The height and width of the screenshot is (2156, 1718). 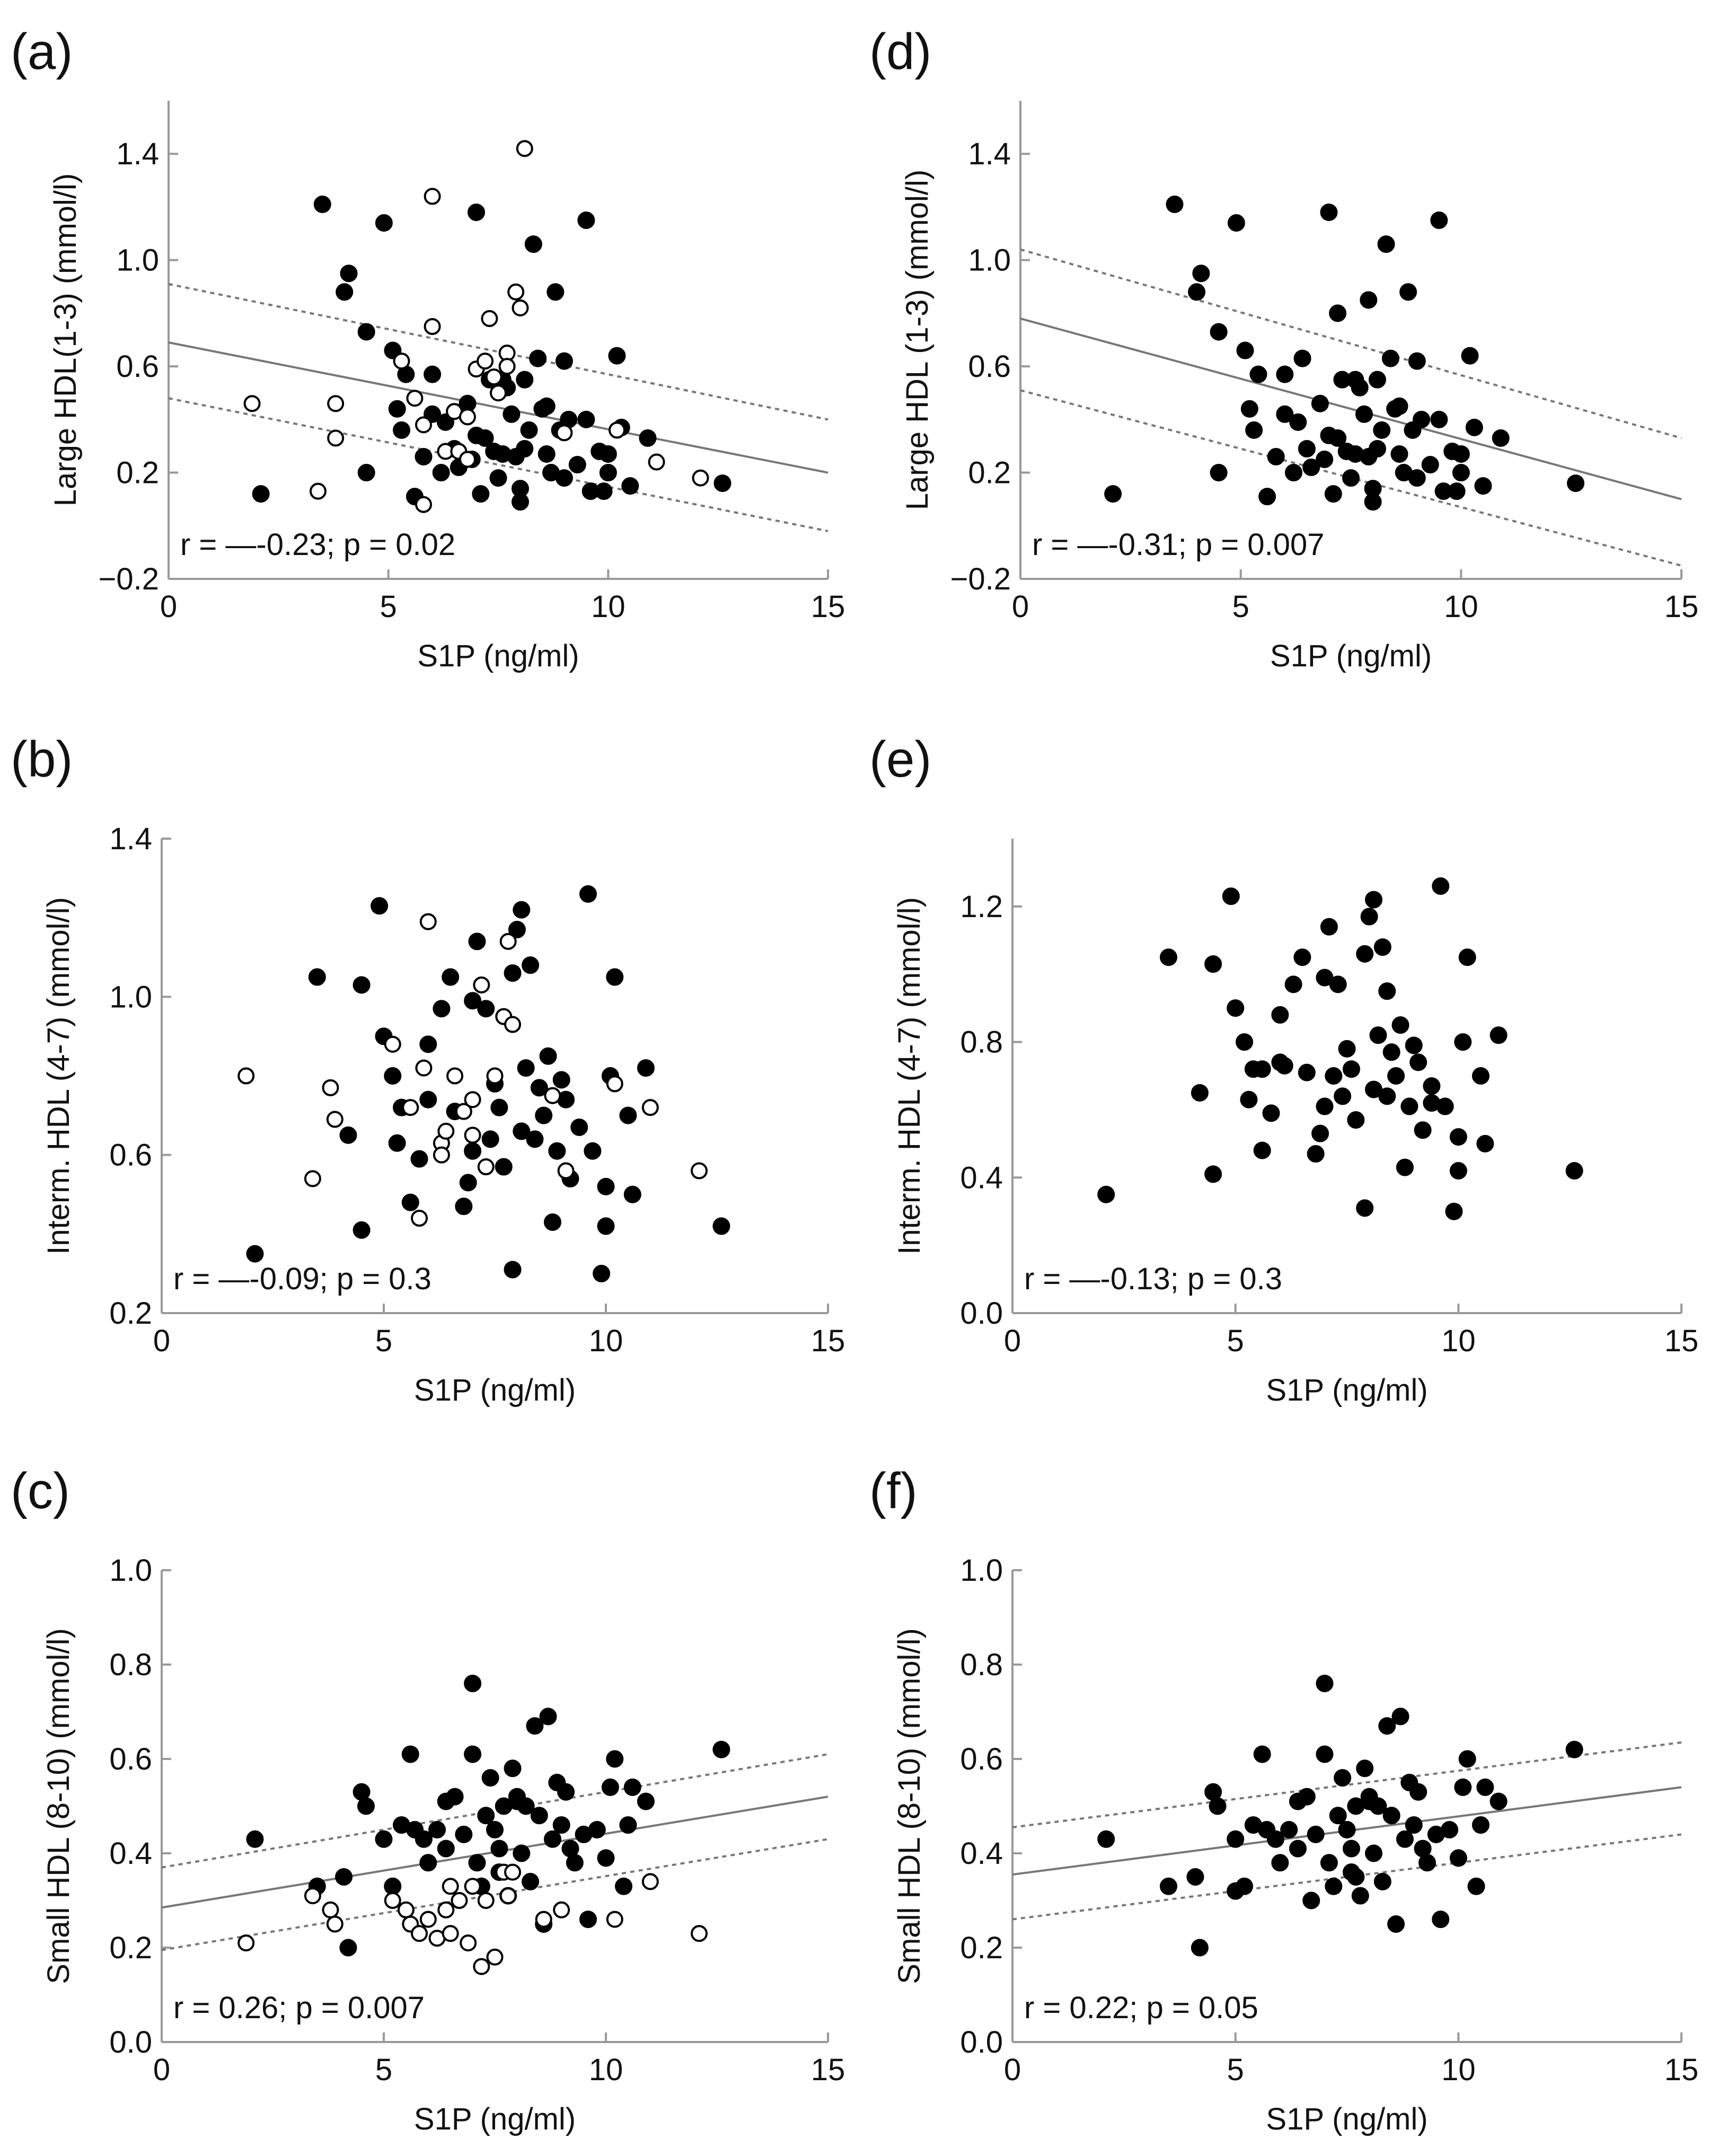 I want to click on y-tick-label: 0.6, so click(x=130, y=1156).